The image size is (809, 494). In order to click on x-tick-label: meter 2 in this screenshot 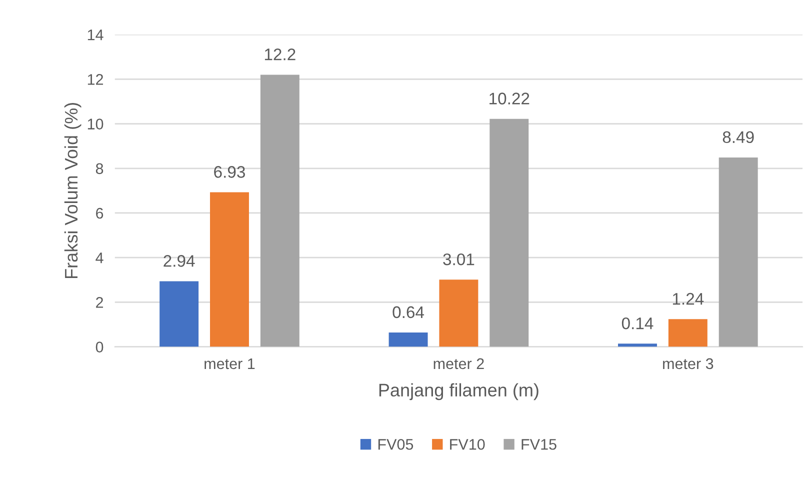, I will do `click(459, 364)`.